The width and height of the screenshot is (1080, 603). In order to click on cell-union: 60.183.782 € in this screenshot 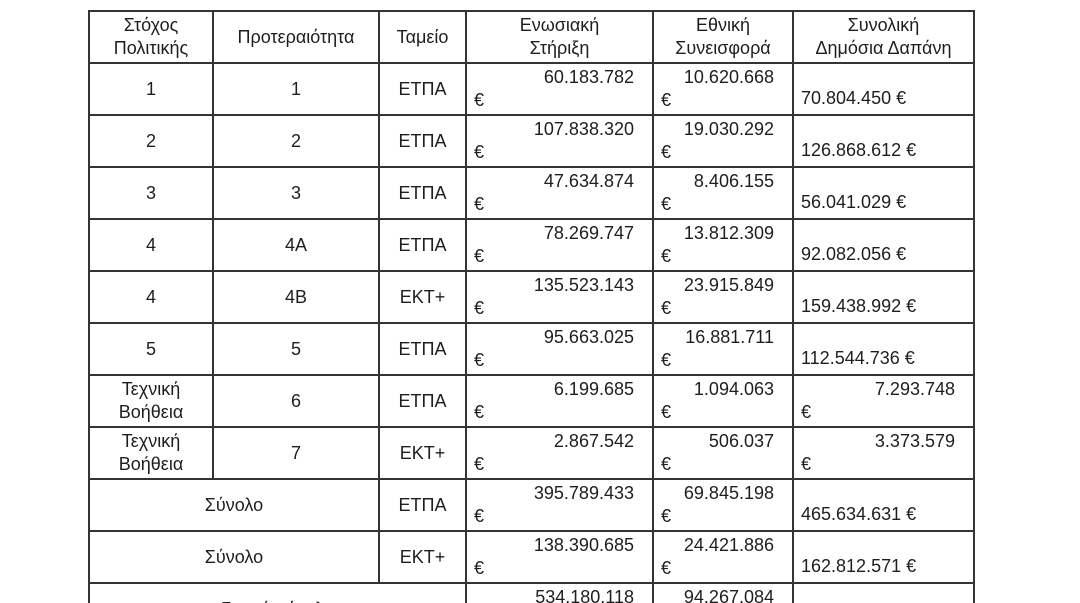, I will do `click(559, 89)`.